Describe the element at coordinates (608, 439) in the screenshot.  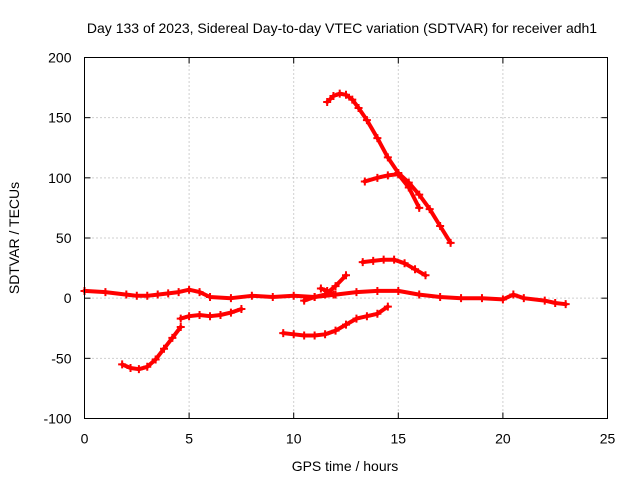
I see `x-tick-label: 25` at that location.